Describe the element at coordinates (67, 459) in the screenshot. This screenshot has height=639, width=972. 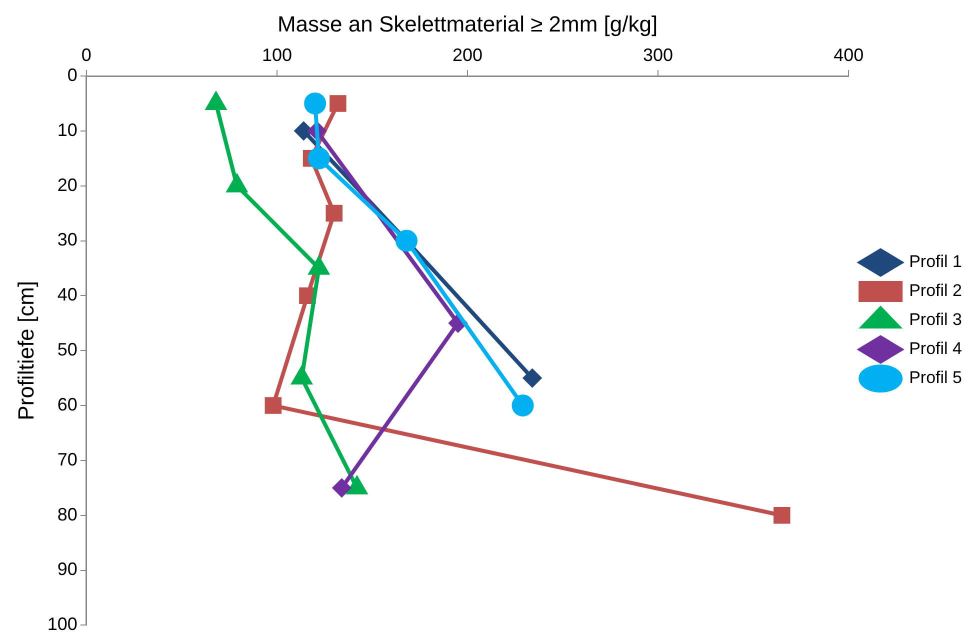
I see `y-tick-label: 70` at that location.